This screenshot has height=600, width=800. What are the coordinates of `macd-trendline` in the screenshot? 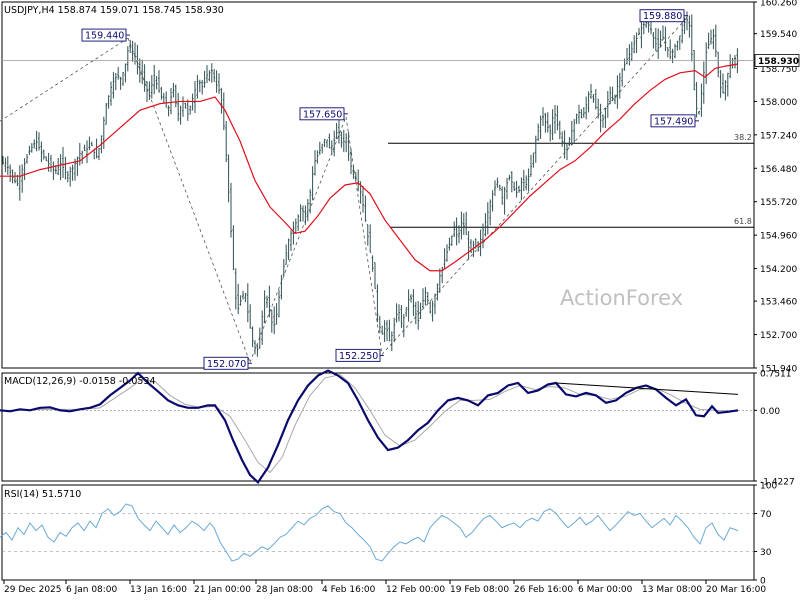 It's located at (647, 388).